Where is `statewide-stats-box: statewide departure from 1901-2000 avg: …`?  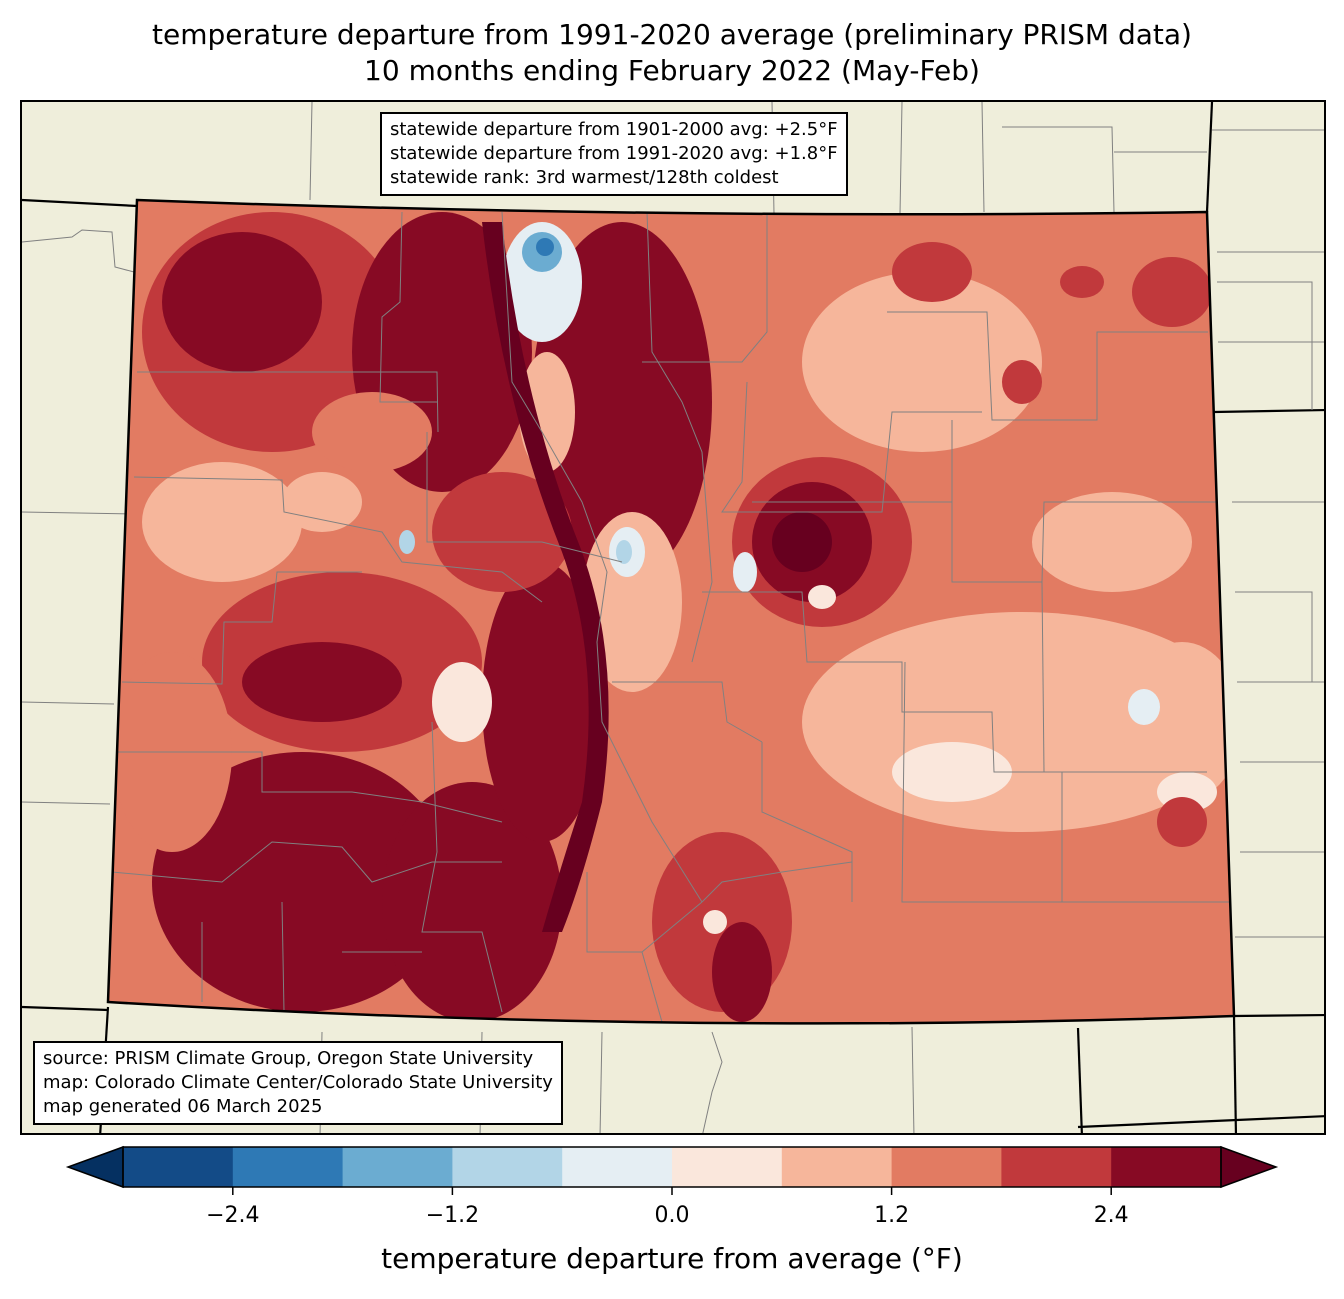 statewide-stats-box: statewide departure from 1901-2000 avg: … is located at coordinates (614, 154).